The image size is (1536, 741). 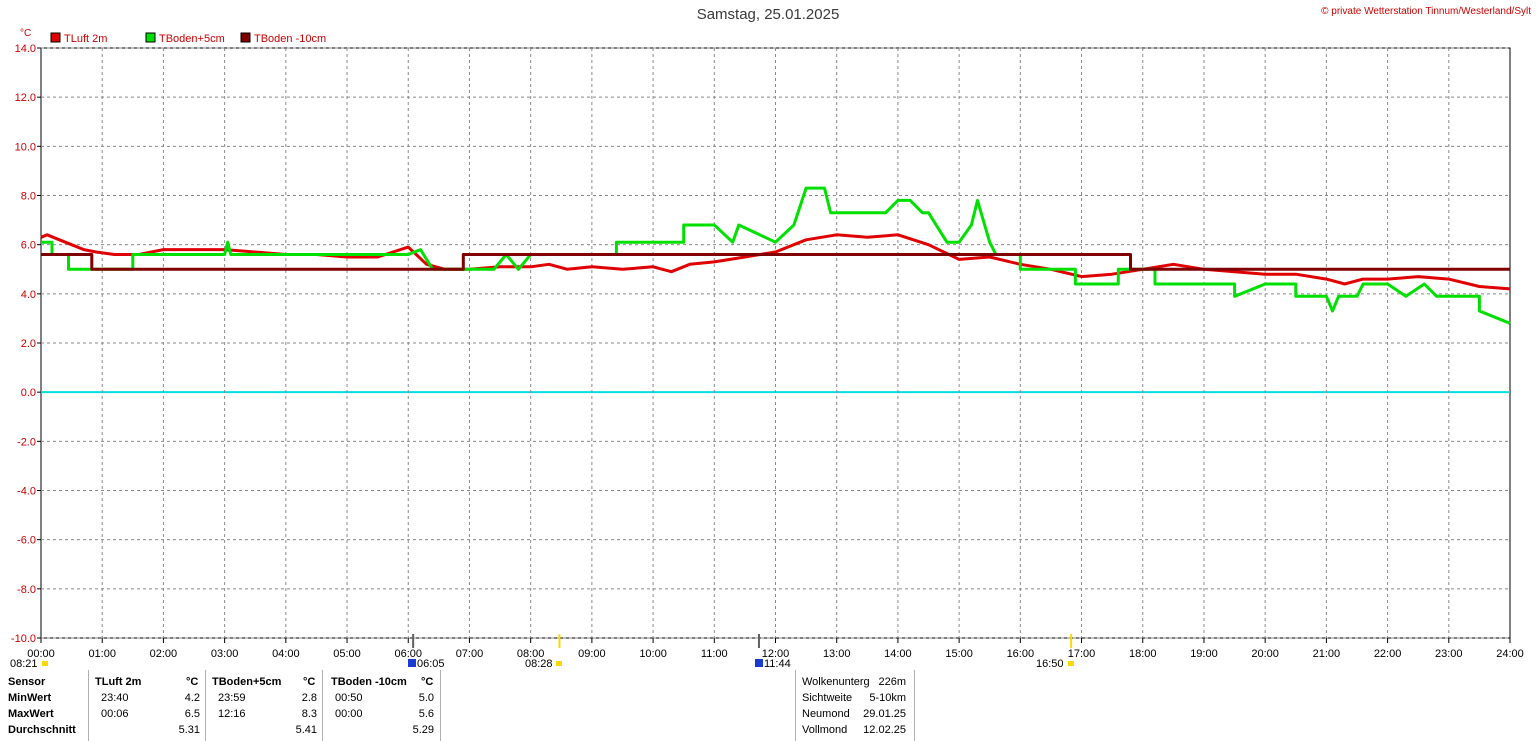 I want to click on moon-label-1144: 11:44, so click(x=777, y=664).